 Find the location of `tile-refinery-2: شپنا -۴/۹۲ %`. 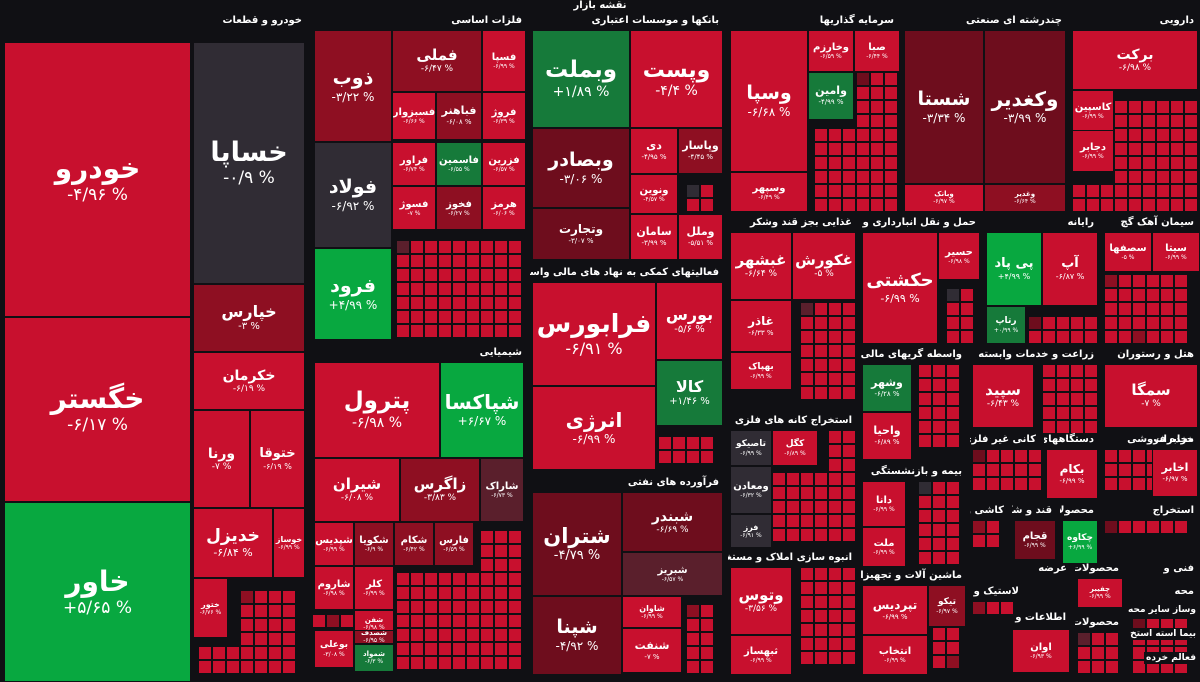

tile-refinery-2: شپنا -۴/۹۲ % is located at coordinates (577, 635).